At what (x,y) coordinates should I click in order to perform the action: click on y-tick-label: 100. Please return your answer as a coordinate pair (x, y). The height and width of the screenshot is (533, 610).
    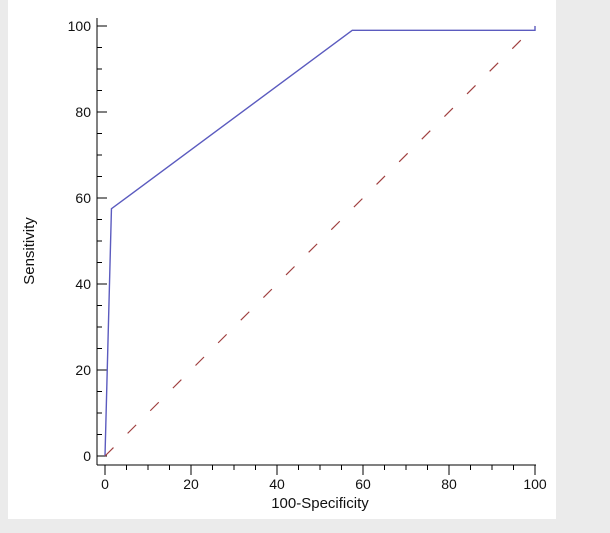
    Looking at the image, I should click on (80, 26).